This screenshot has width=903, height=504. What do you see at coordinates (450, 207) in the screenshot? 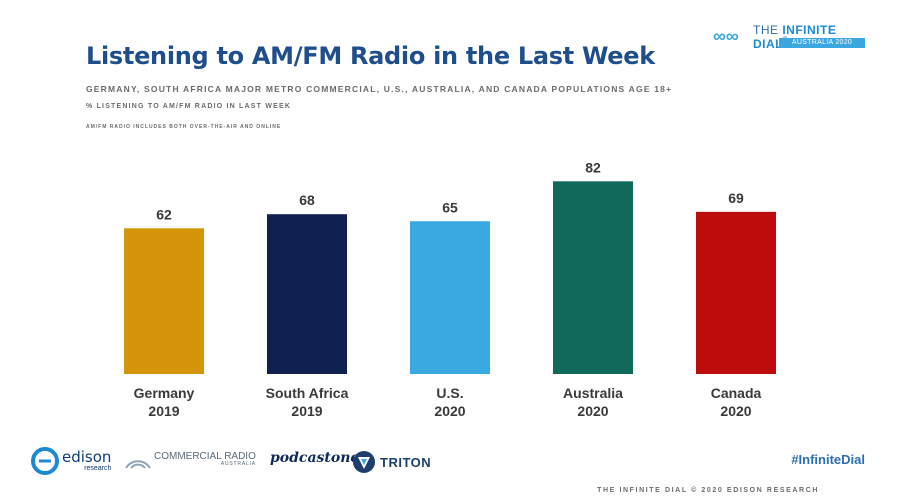
I see `data-label-2: 65` at bounding box center [450, 207].